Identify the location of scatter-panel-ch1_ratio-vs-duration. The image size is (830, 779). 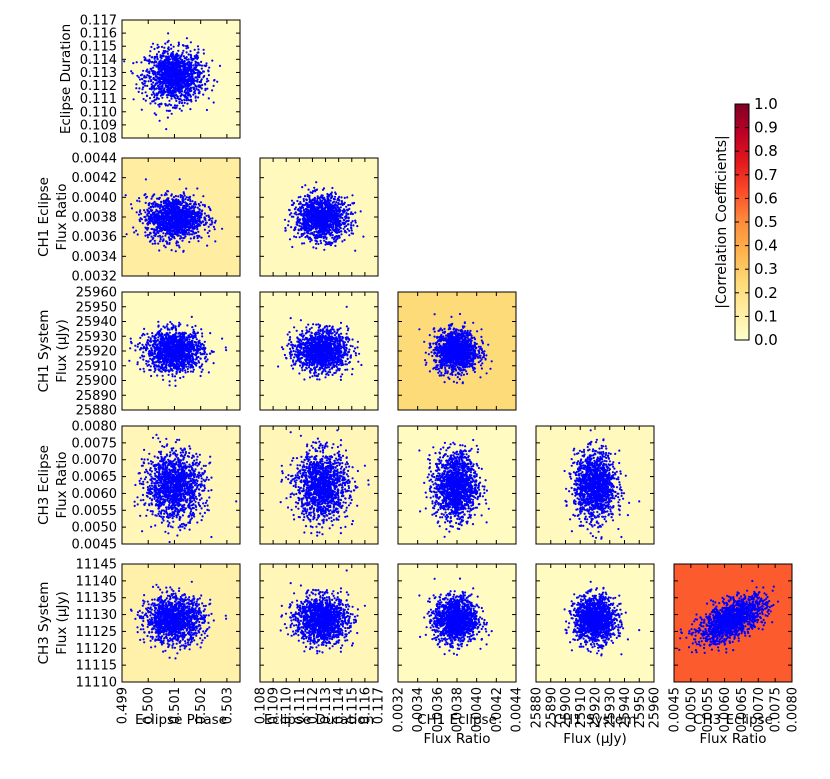
(319, 217).